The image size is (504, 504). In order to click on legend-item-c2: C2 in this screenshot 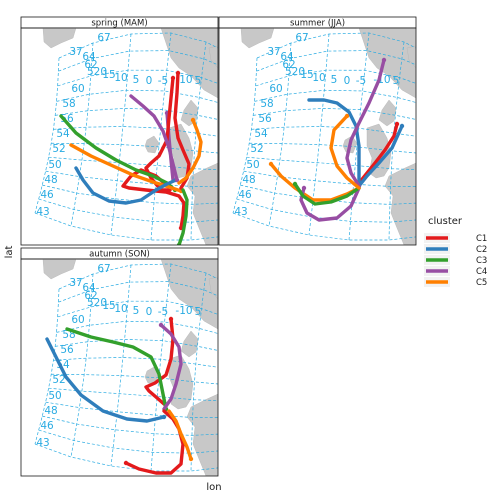, I will do `click(455, 249)`.